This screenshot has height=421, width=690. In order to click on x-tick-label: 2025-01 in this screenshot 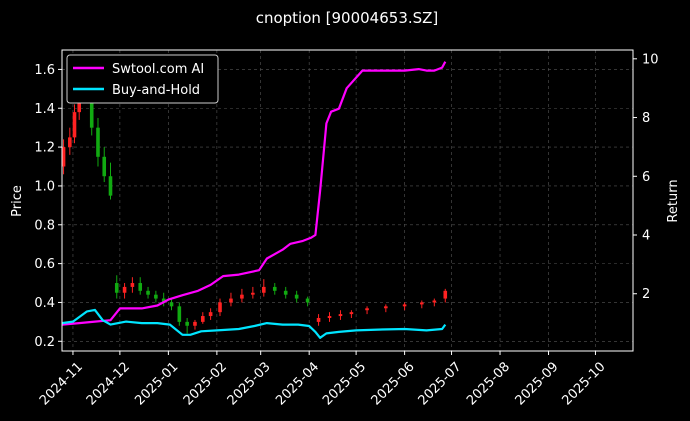, I will do `click(156, 383)`.